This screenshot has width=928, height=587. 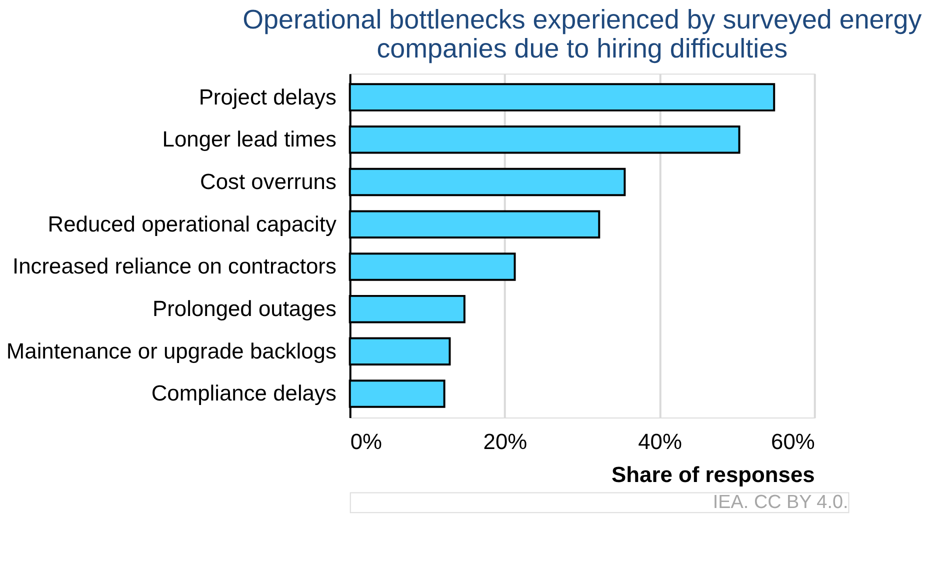 I want to click on y-tick-label: Reduced operational capacity, so click(x=192, y=223).